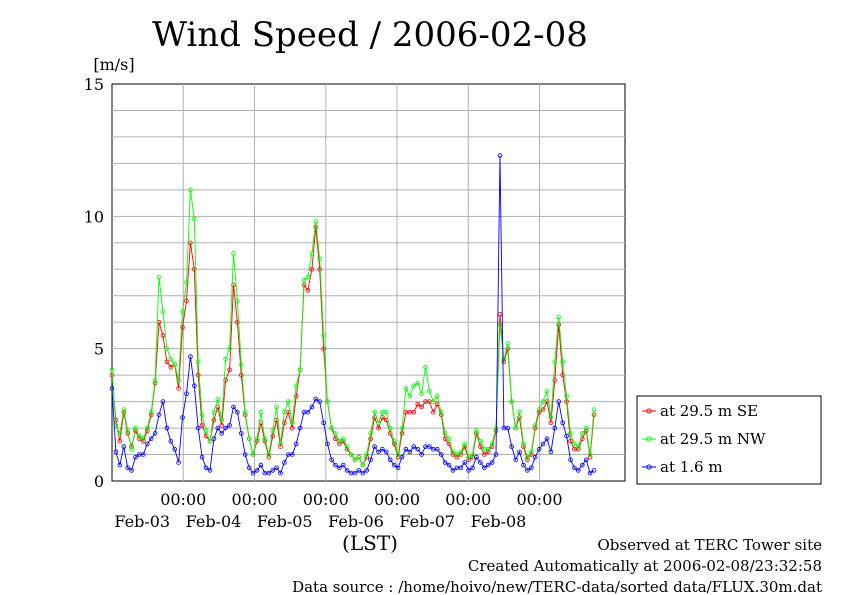  Describe the element at coordinates (142, 521) in the screenshot. I see `x-tick-date: Feb-03` at that location.